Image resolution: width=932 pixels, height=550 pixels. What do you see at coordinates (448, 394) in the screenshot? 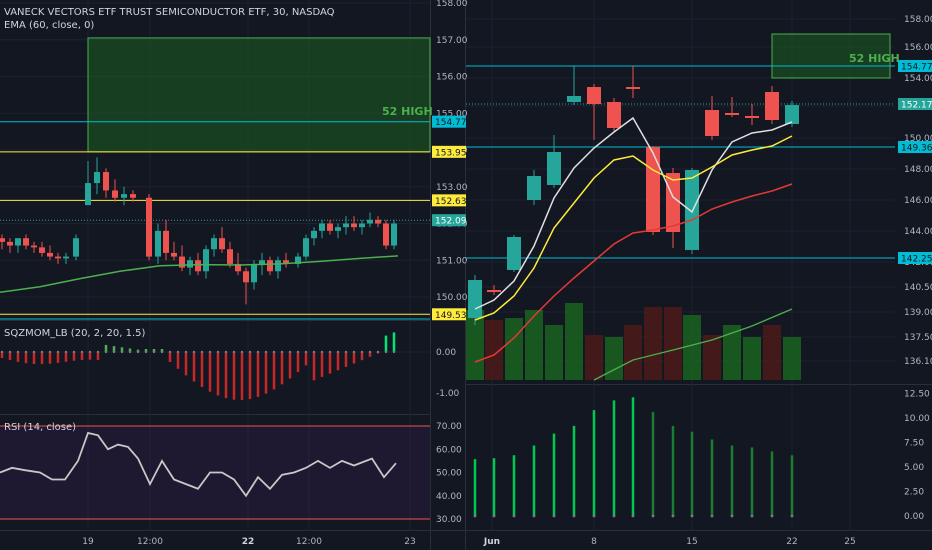
I see `sqz-tick-label: -1.00` at bounding box center [448, 394].